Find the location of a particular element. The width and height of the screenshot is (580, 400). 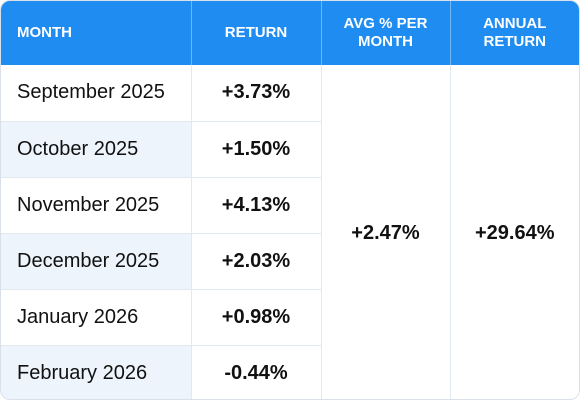

return-cell: +4.13% is located at coordinates (256, 204).